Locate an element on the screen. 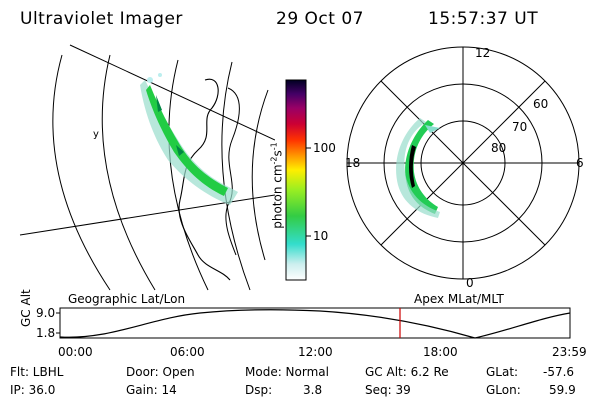 This screenshot has width=600, height=400. lat-label-60: 60 is located at coordinates (541, 104).